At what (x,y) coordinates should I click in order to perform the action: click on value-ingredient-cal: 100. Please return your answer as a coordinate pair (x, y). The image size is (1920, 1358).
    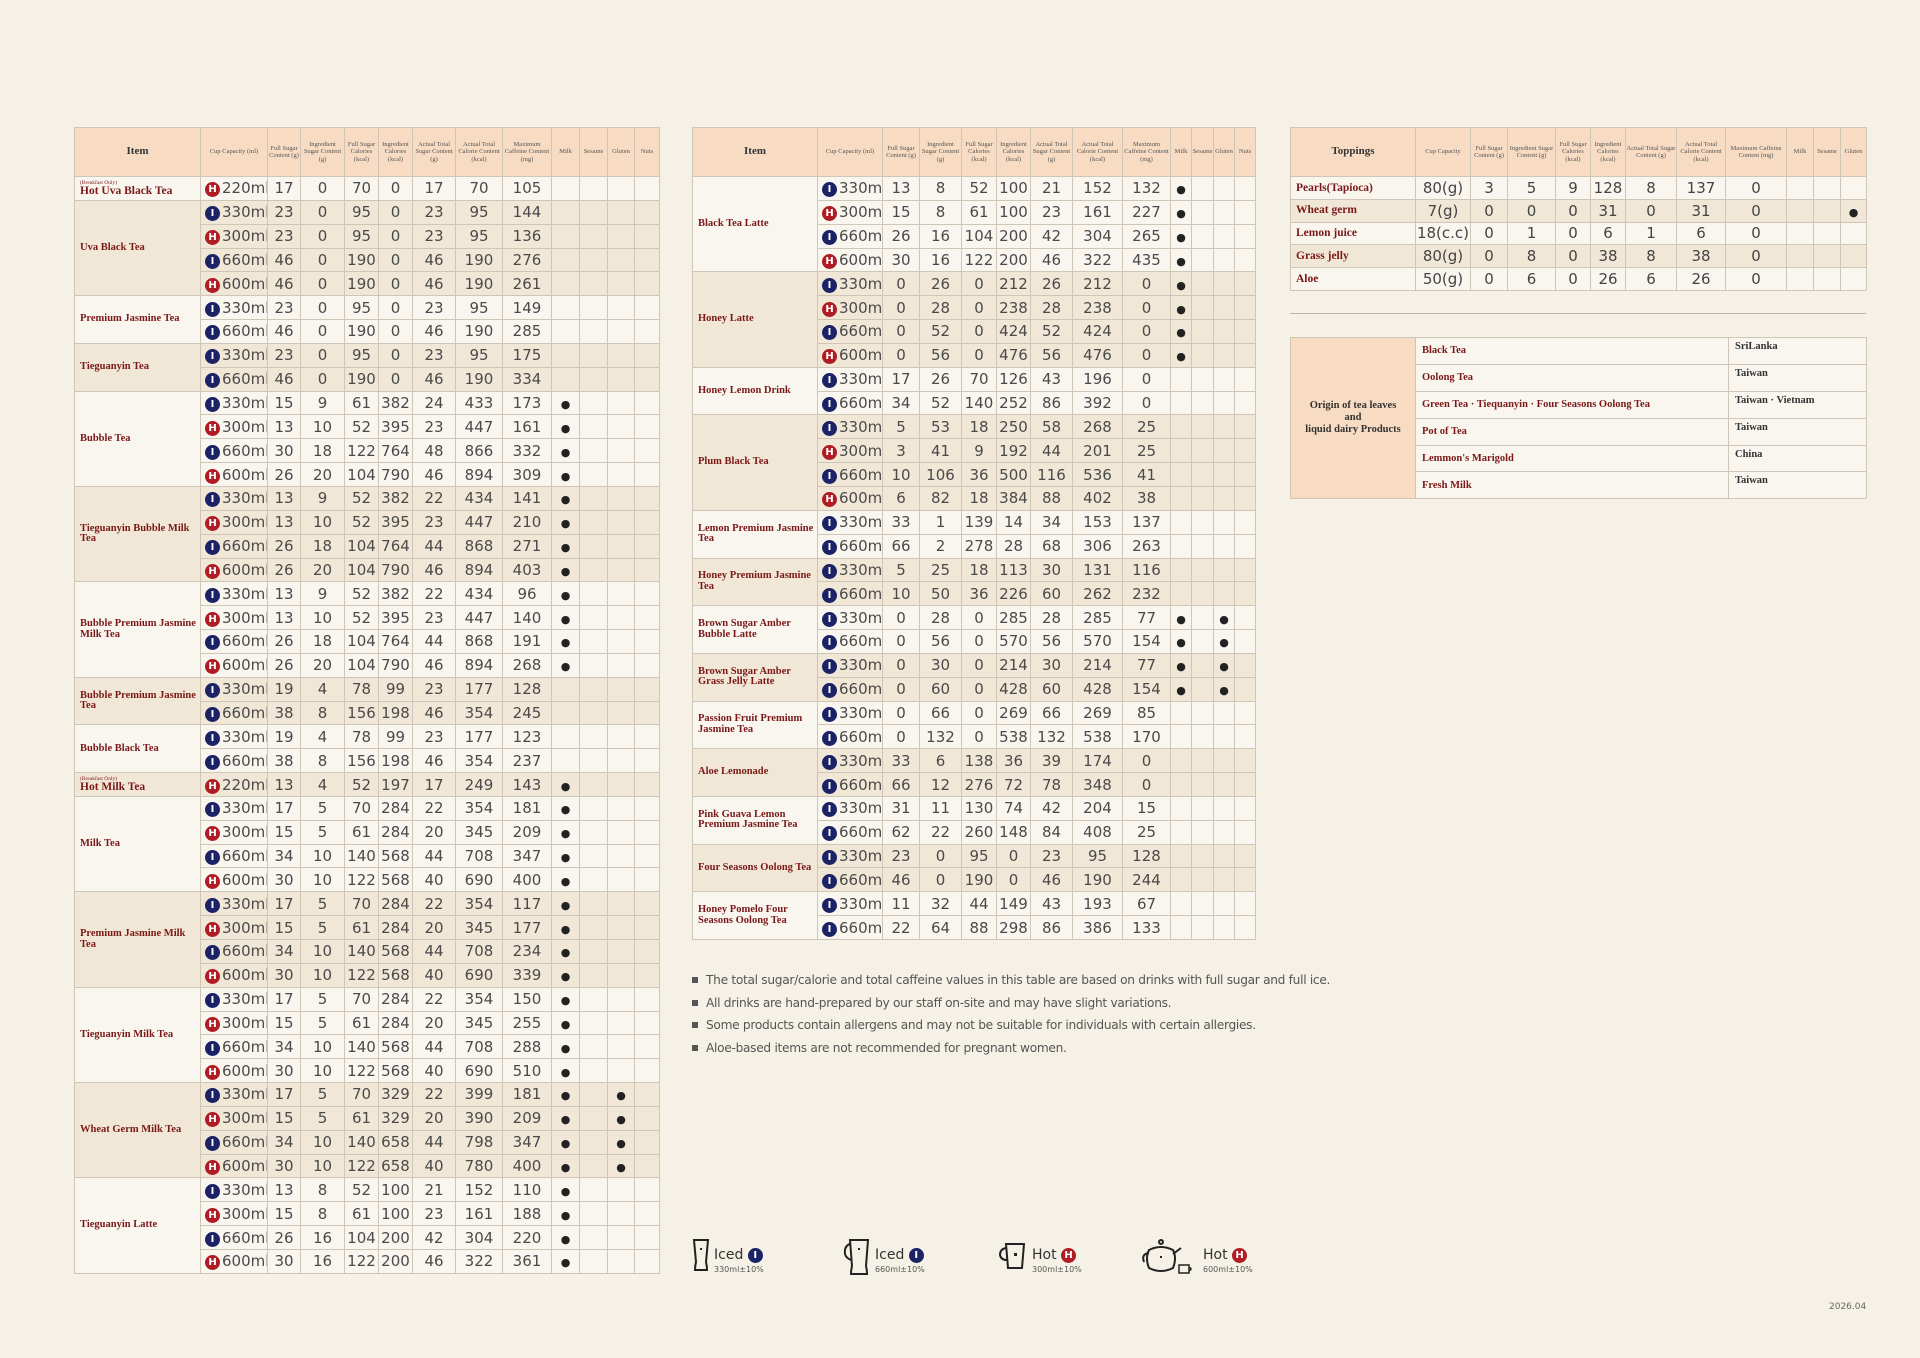
    Looking at the image, I should click on (1013, 188).